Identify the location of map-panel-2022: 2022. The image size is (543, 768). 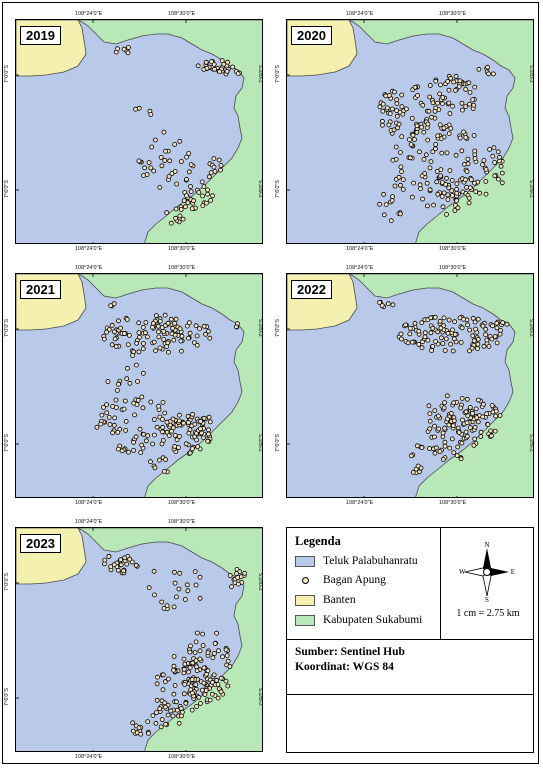
(410, 385).